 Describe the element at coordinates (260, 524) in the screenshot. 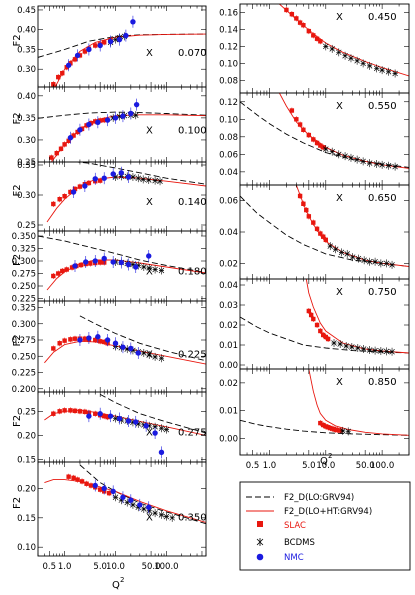

I see `legend-marker-slac` at that location.